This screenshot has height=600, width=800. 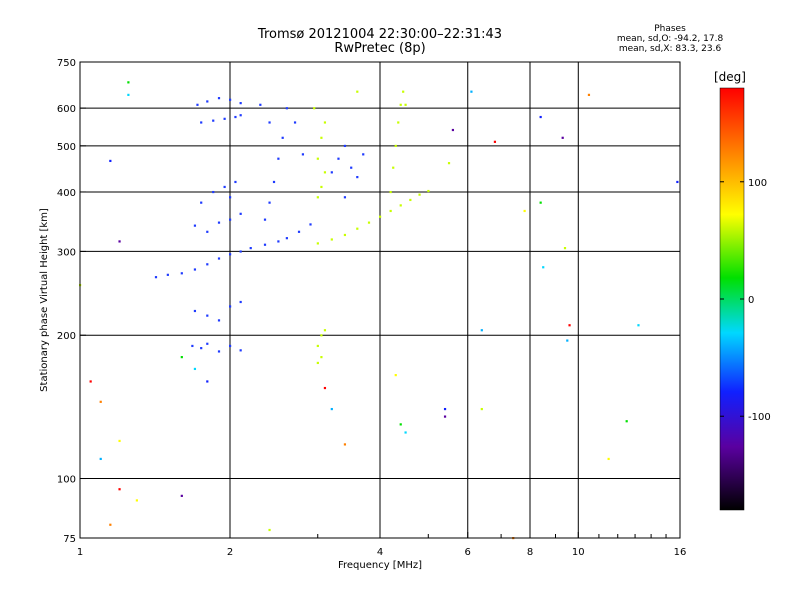 I want to click on phase-stats-heading: Phases, so click(x=670, y=29).